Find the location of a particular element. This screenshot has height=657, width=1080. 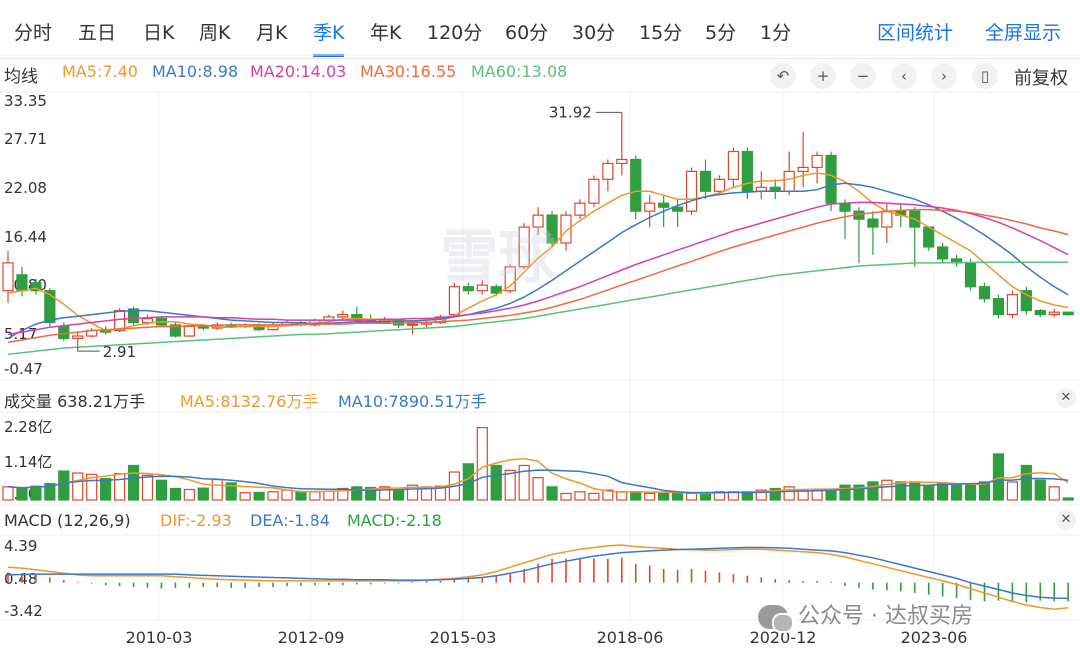

undo-icon: ↶ is located at coordinates (783, 76).